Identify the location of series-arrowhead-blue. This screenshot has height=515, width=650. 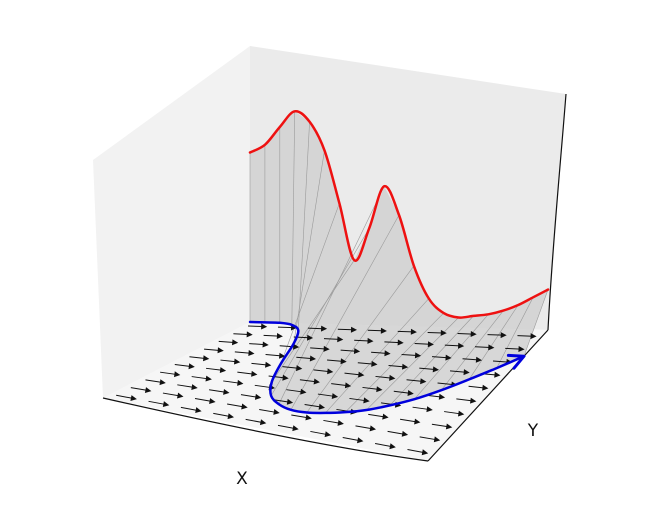
(516, 361).